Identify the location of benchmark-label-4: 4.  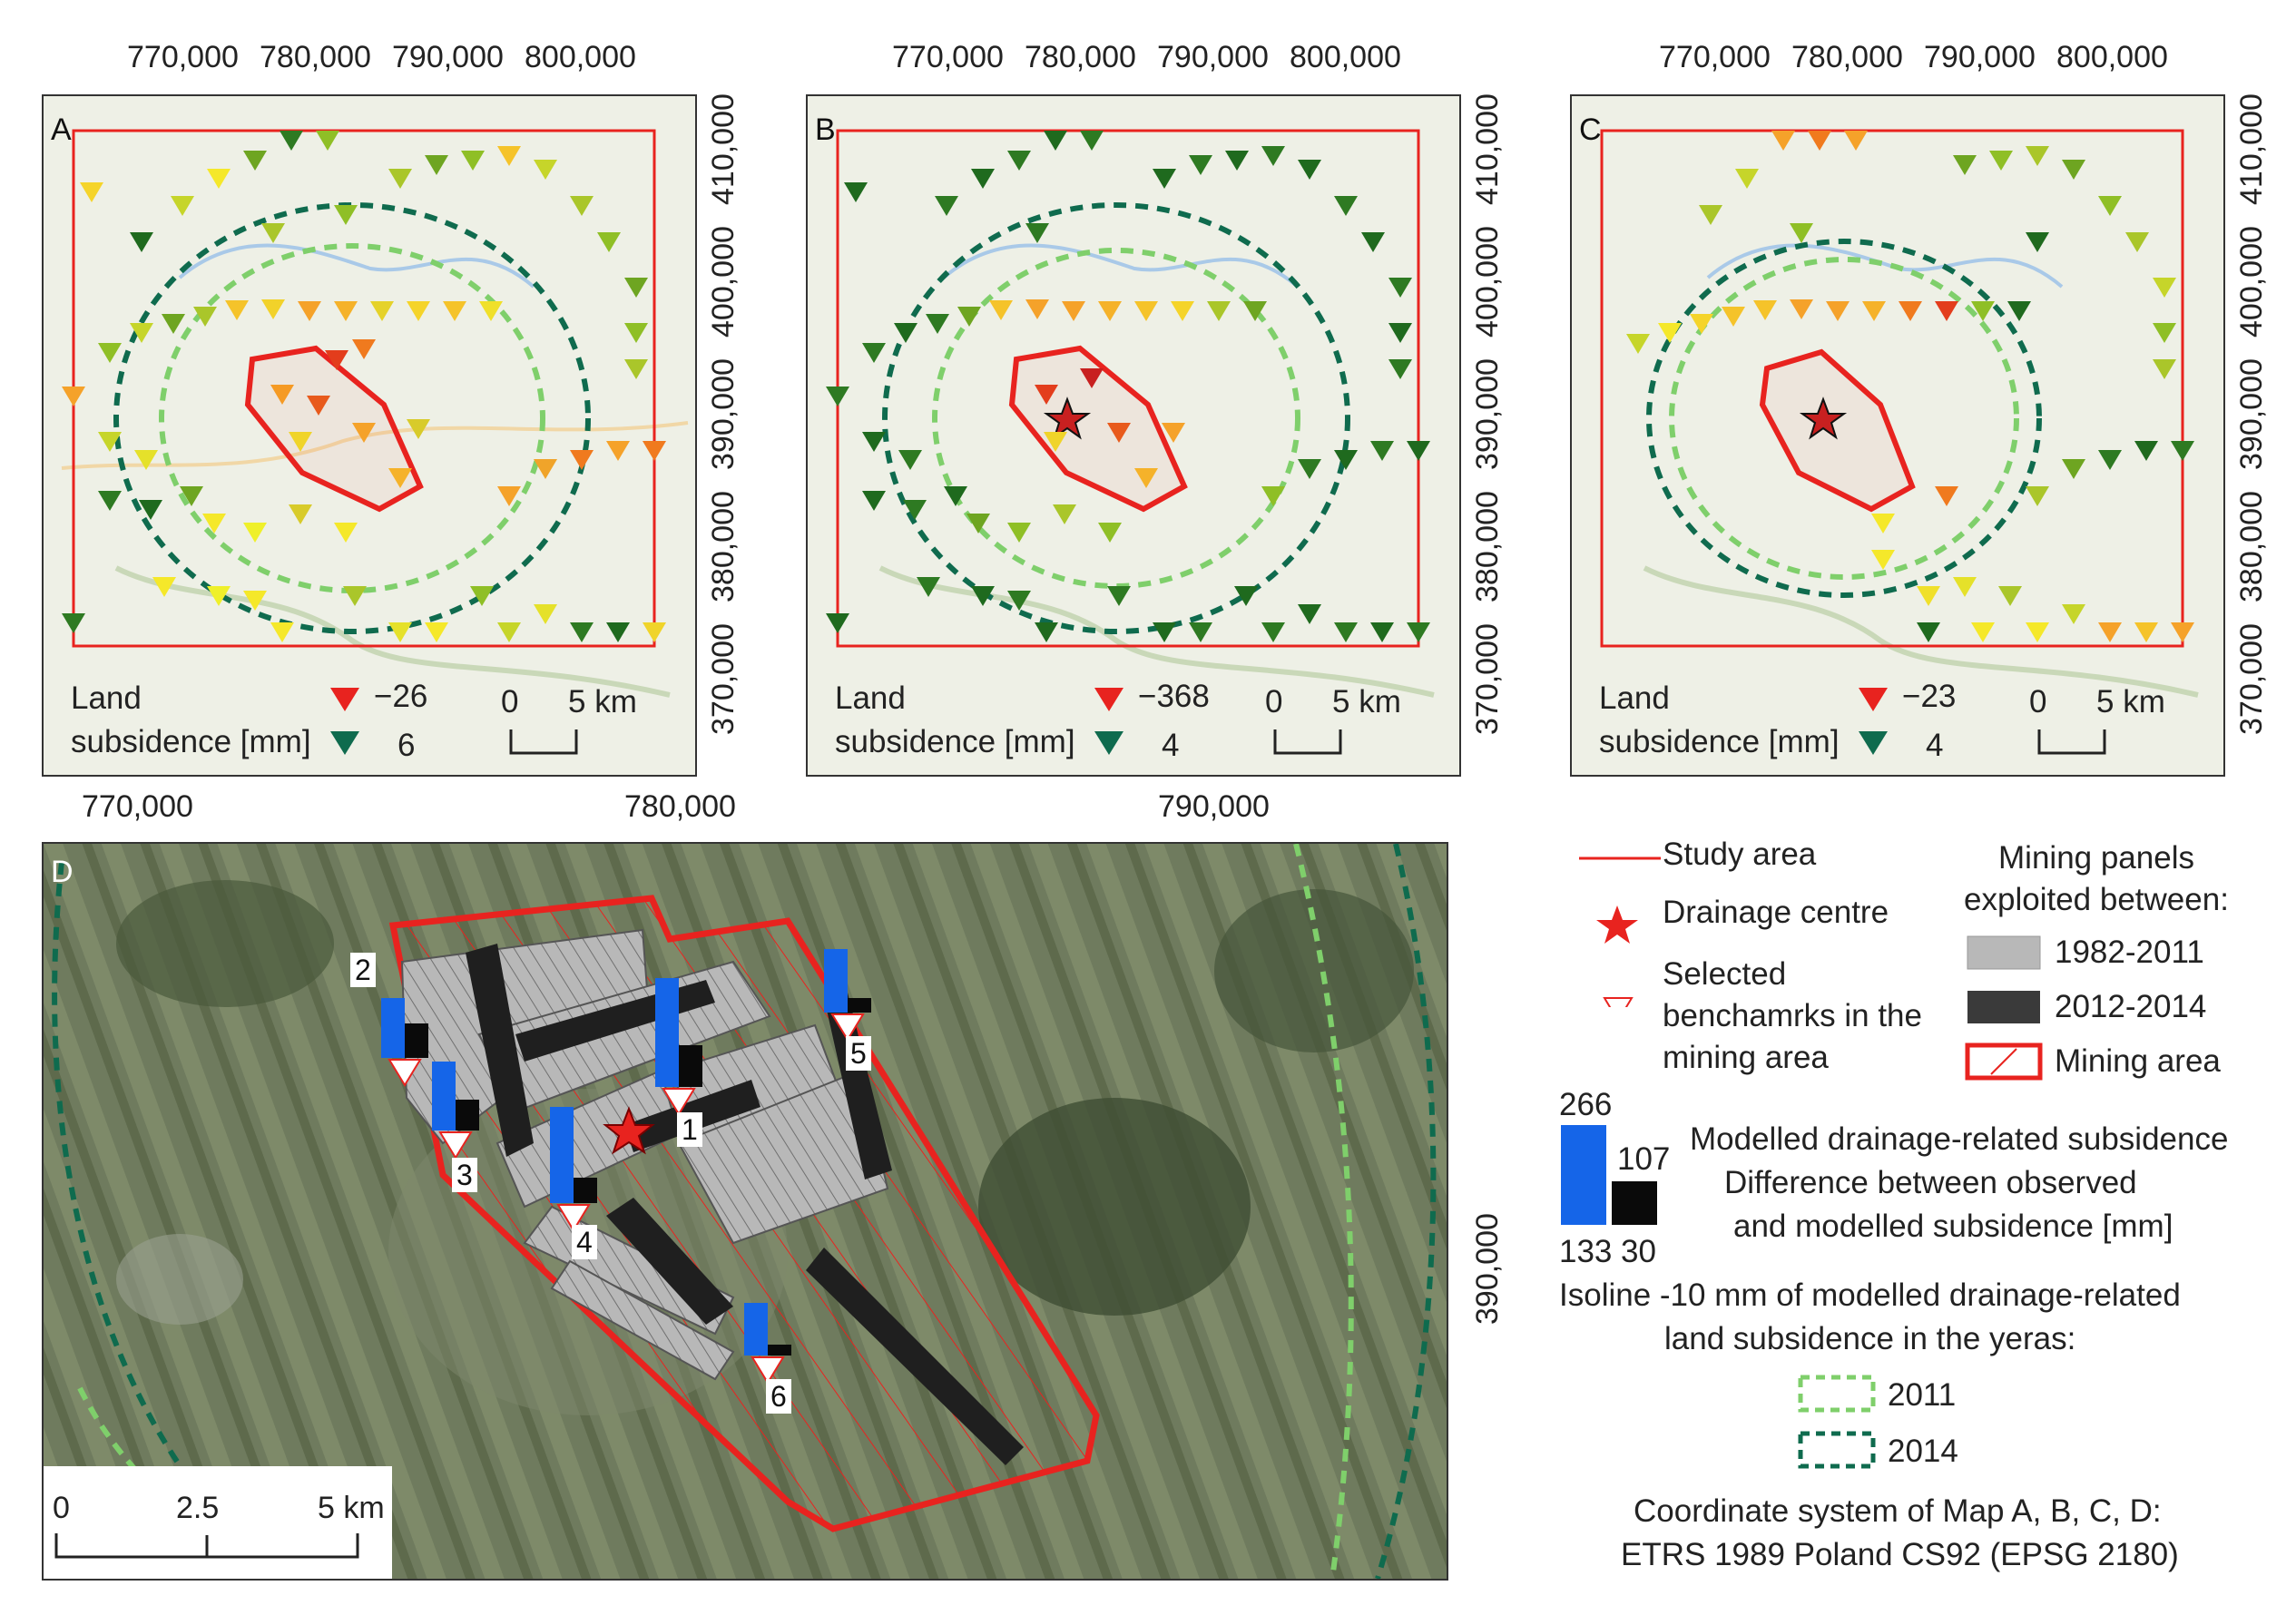
(584, 1242).